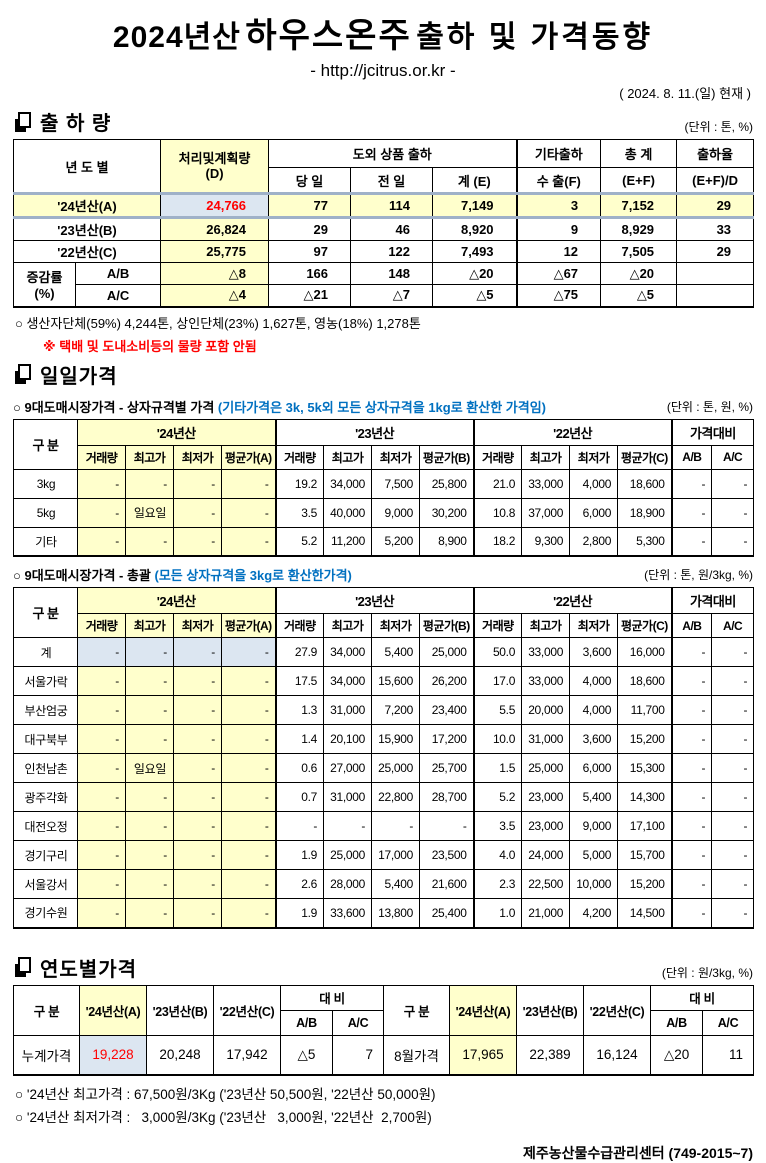 The height and width of the screenshot is (1163, 766). Describe the element at coordinates (447, 884) in the screenshot. I see `cell: 21,600` at that location.